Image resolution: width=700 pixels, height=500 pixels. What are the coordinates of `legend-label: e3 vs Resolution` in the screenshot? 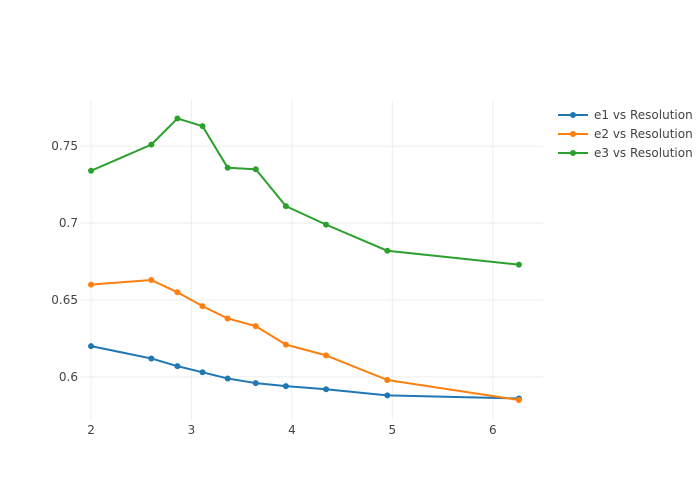 It's located at (643, 153).